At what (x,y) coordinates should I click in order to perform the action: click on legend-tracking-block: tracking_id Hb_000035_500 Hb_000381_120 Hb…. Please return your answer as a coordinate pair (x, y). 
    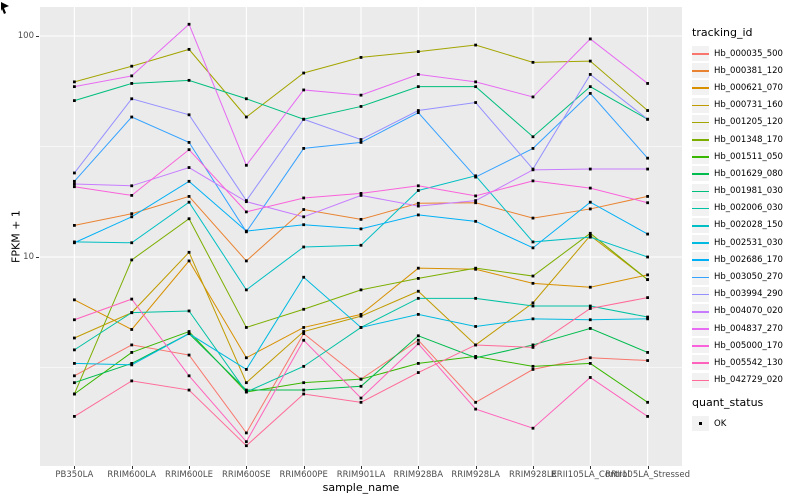
    Looking at the image, I should click on (737, 207).